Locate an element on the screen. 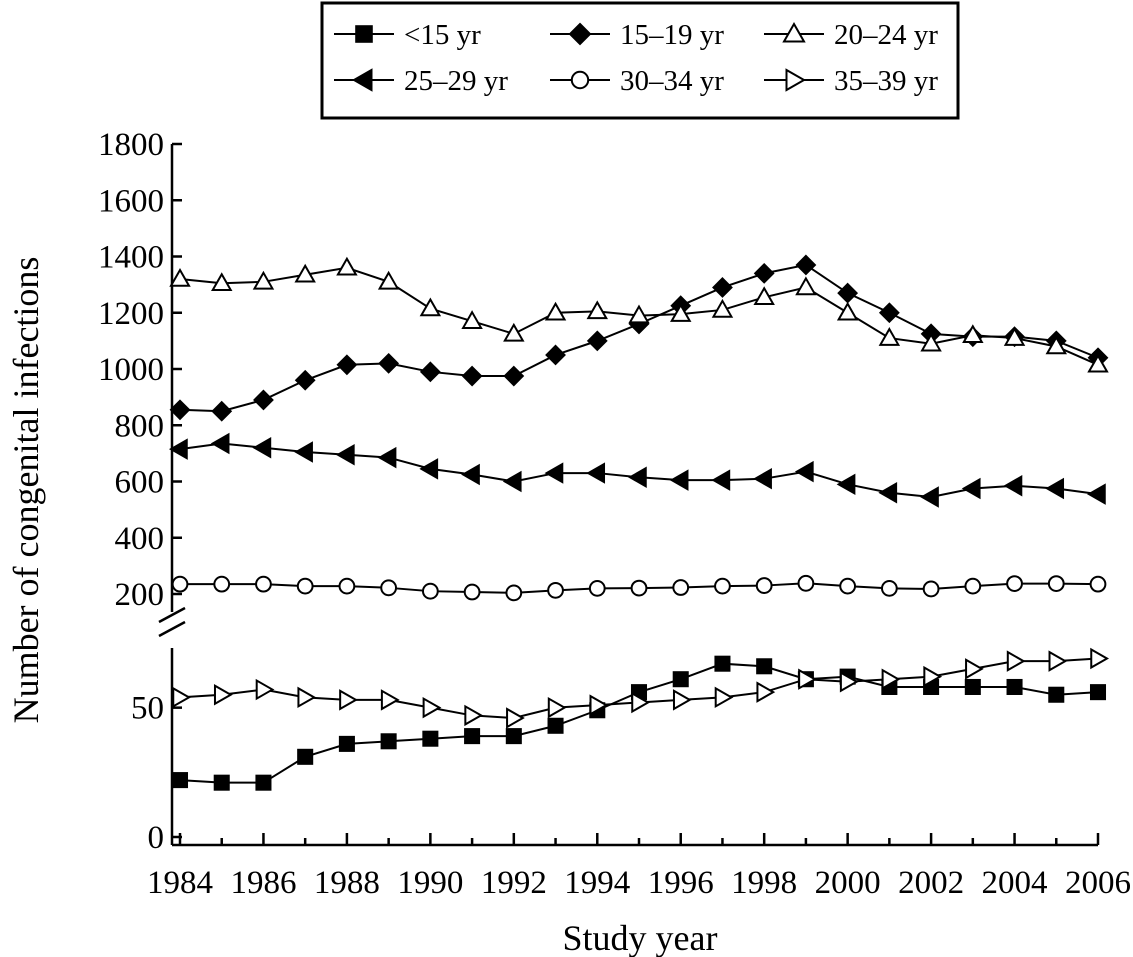 The width and height of the screenshot is (1133, 957). x-tick-label: 1984 is located at coordinates (180, 883).